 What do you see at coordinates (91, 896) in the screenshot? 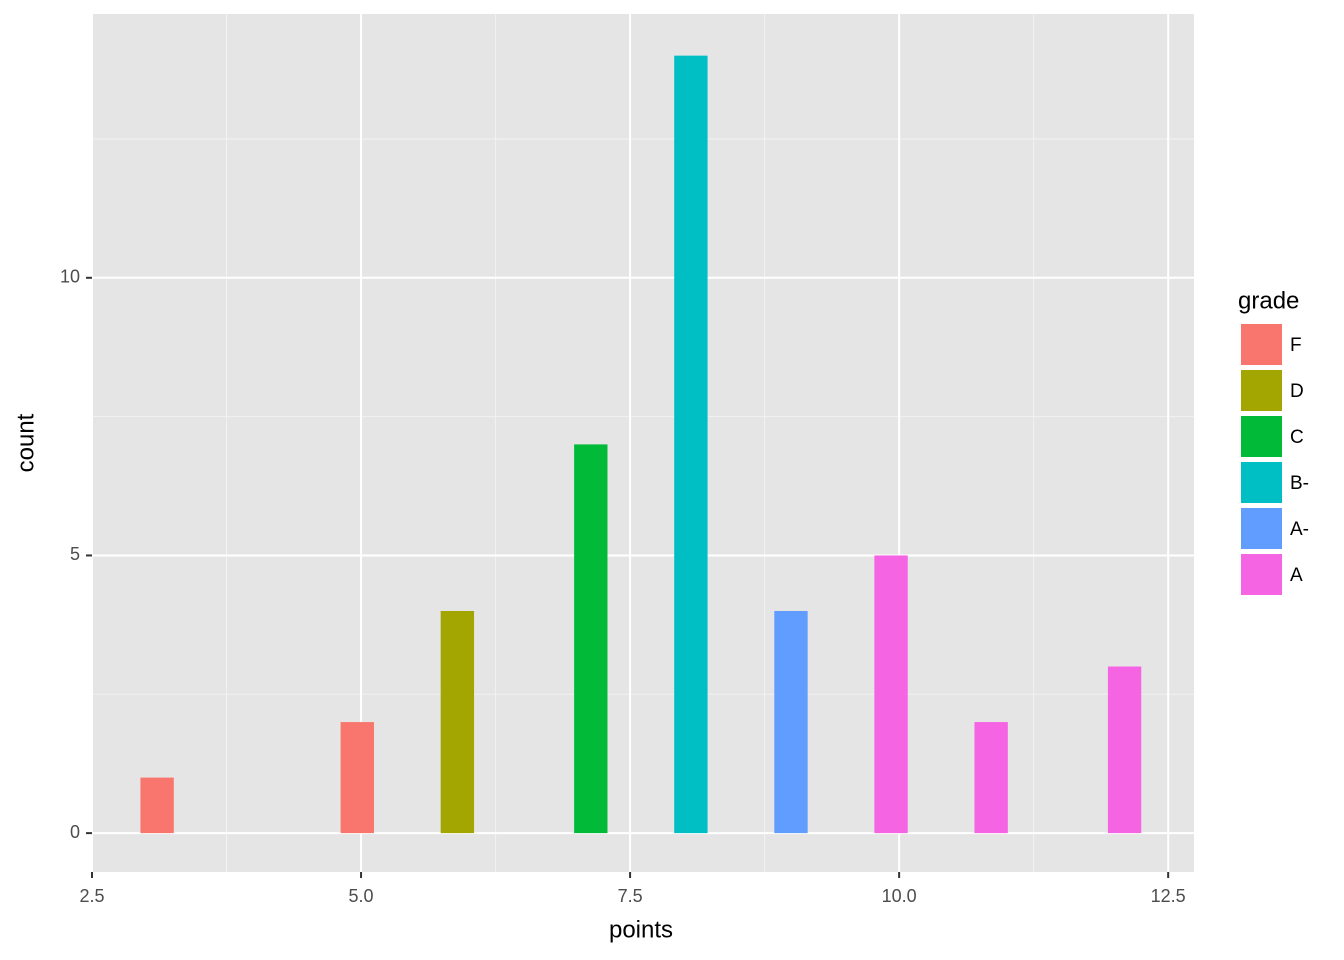
I see `x-tick-label: 2.5` at bounding box center [91, 896].